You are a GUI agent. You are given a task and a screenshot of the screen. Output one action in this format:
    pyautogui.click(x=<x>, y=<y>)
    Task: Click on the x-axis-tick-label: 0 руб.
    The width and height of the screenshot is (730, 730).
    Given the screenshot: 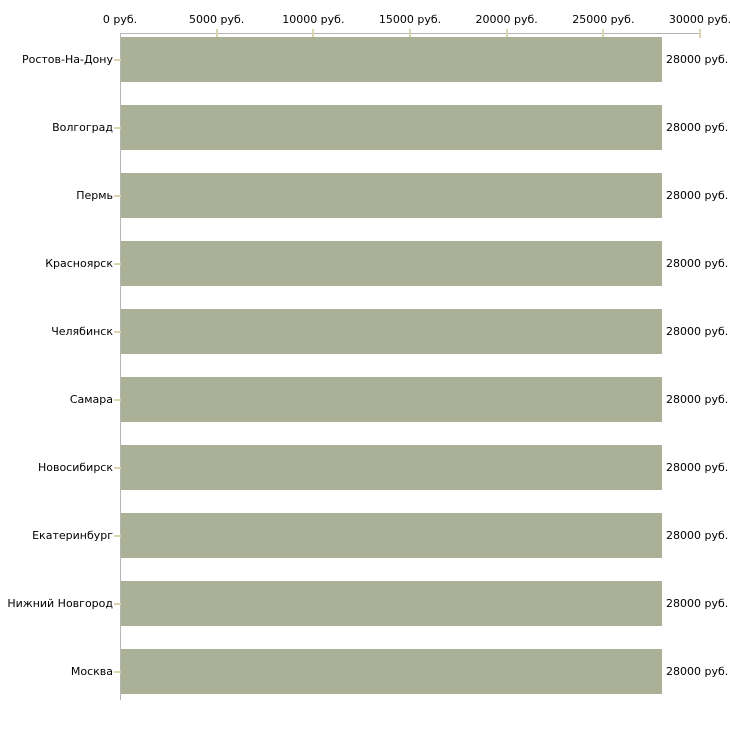 What is the action you would take?
    pyautogui.click(x=120, y=19)
    